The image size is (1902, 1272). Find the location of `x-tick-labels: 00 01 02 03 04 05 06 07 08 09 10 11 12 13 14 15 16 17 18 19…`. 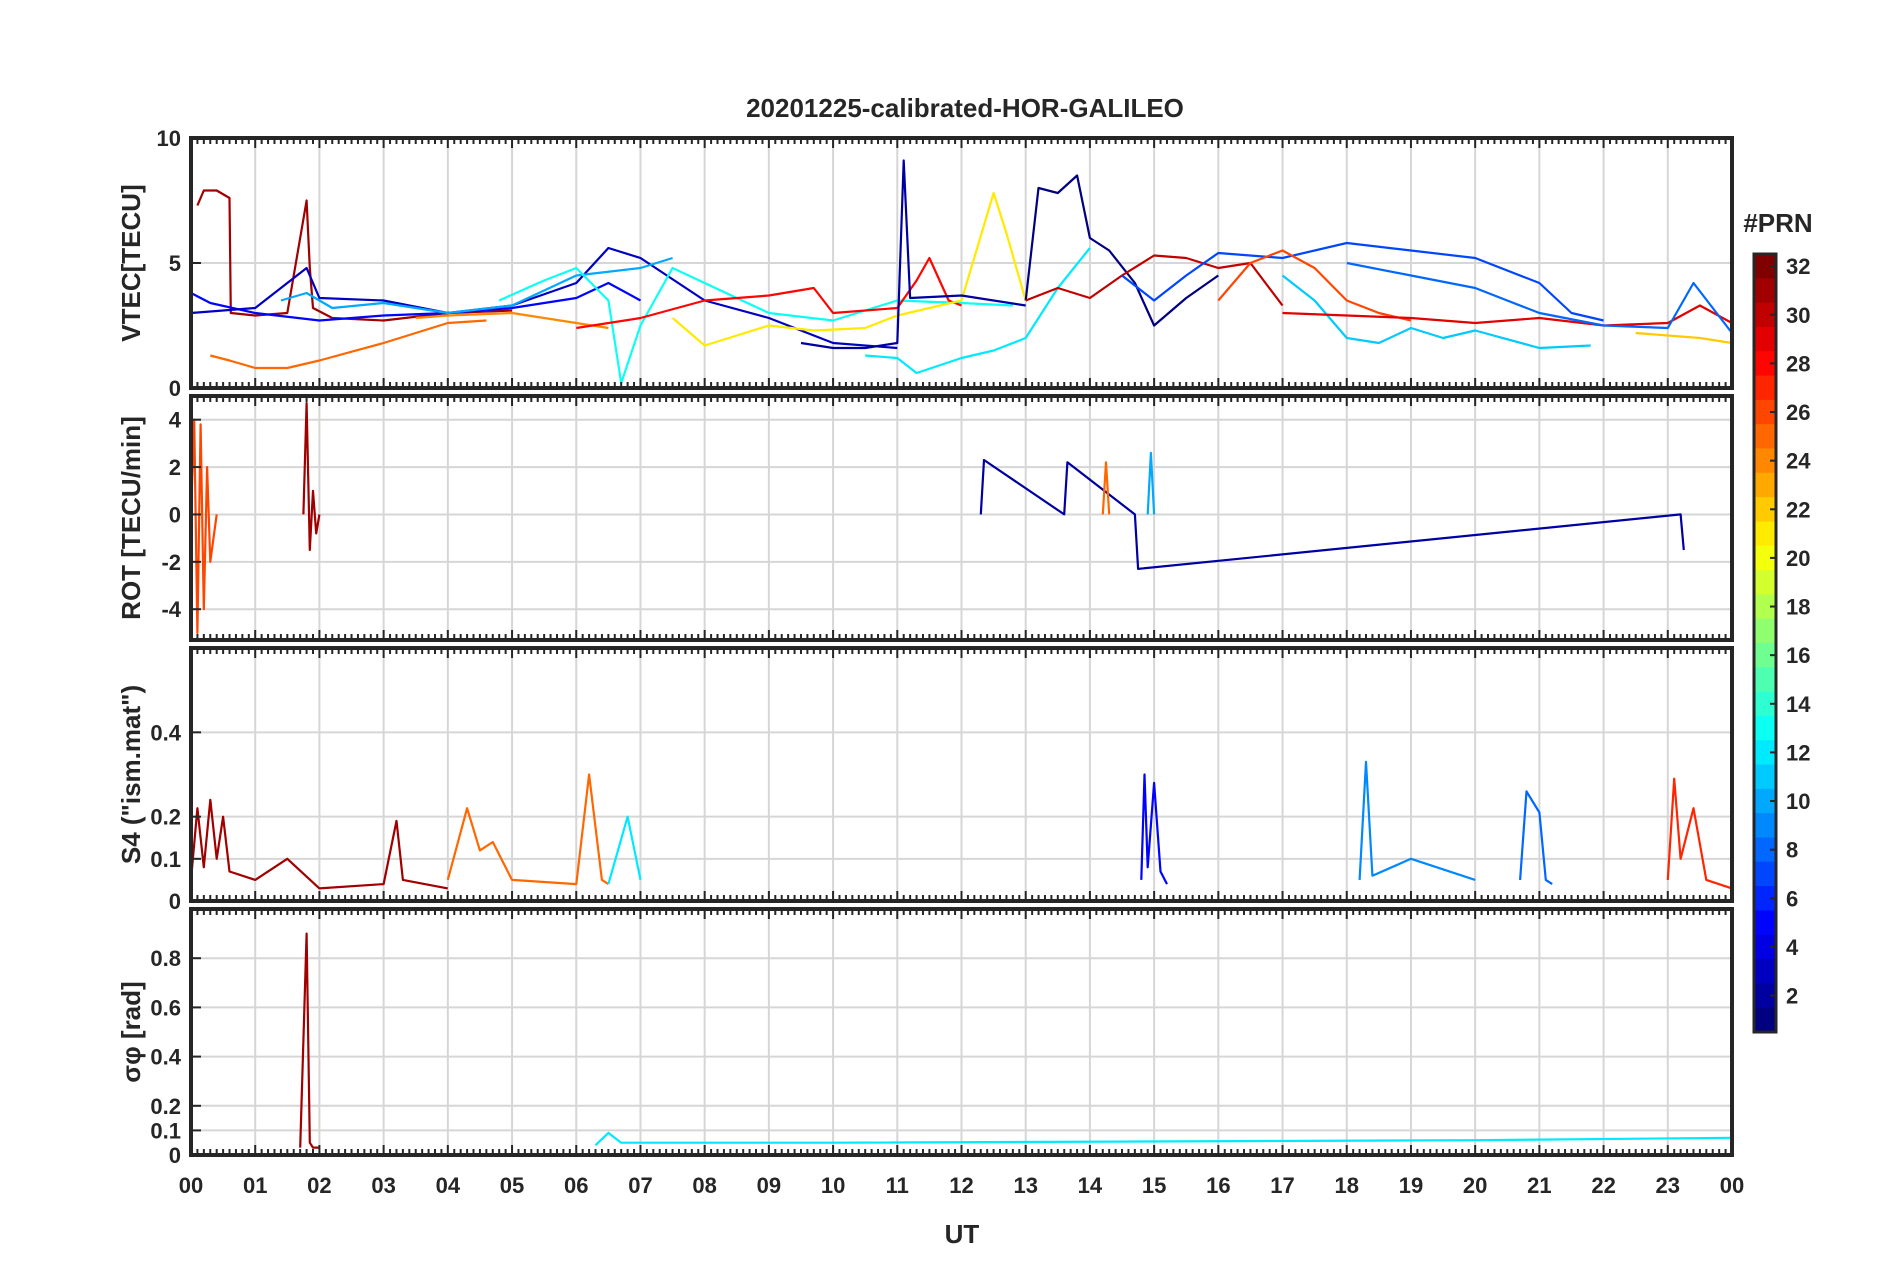

x-tick-labels: 00 01 02 03 04 05 06 07 08 09 10 11 12 13 14 15 16 17 18 19… is located at coordinates (961, 1185).